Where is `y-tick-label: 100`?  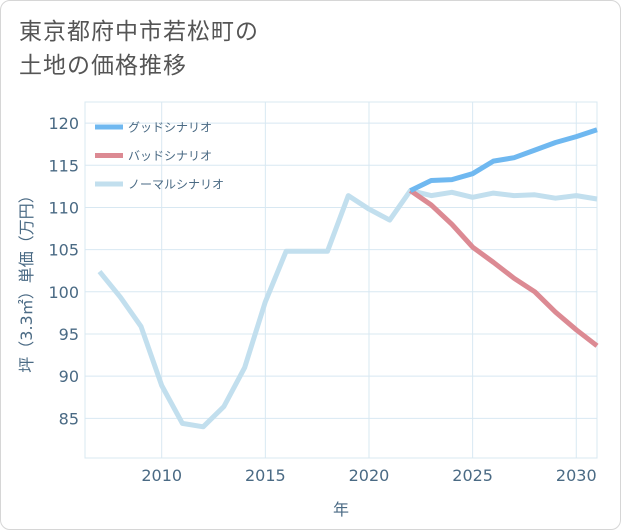
y-tick-label: 100 is located at coordinates (63, 292).